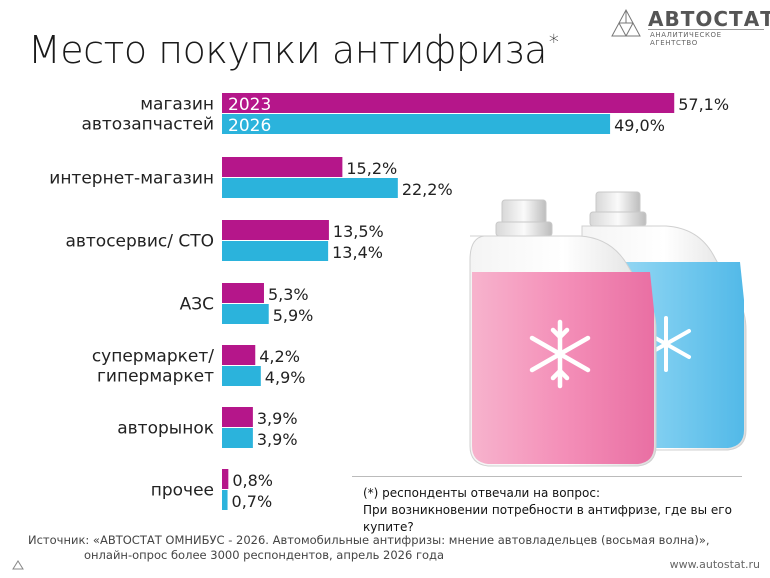 This screenshot has height=578, width=770. I want to click on value-label-2026-4: 4,9%, so click(285, 377).